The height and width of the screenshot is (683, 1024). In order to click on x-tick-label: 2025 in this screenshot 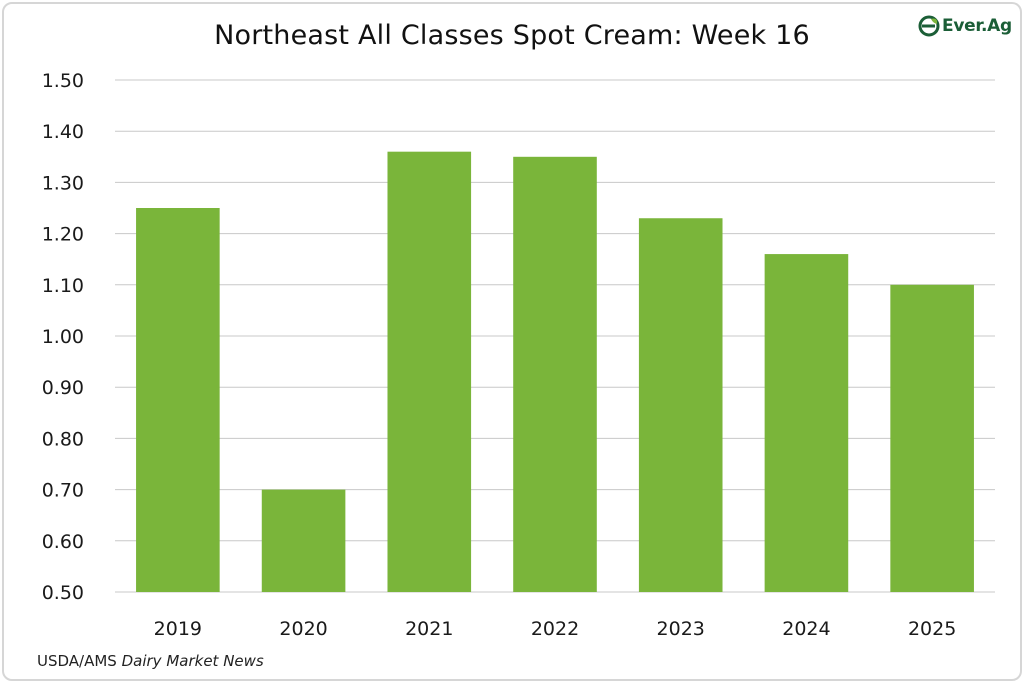, I will do `click(932, 629)`.